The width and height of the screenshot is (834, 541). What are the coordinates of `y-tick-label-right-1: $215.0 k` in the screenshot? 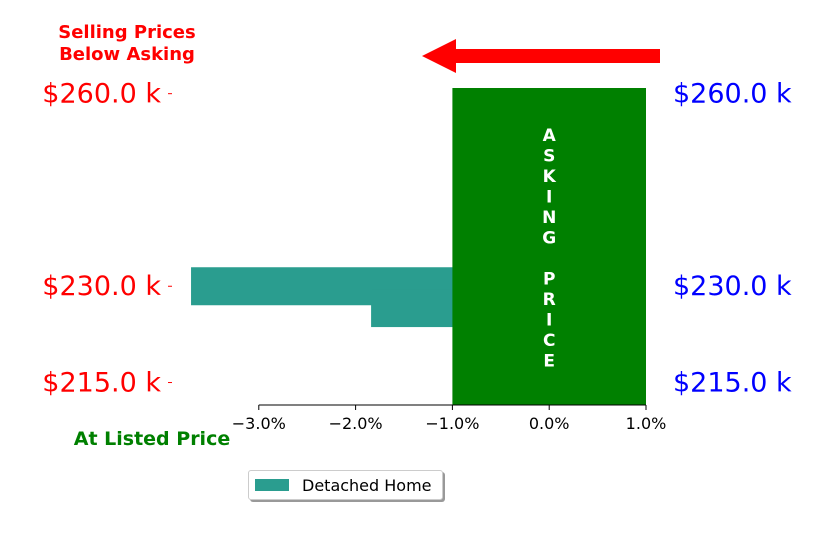 It's located at (732, 383).